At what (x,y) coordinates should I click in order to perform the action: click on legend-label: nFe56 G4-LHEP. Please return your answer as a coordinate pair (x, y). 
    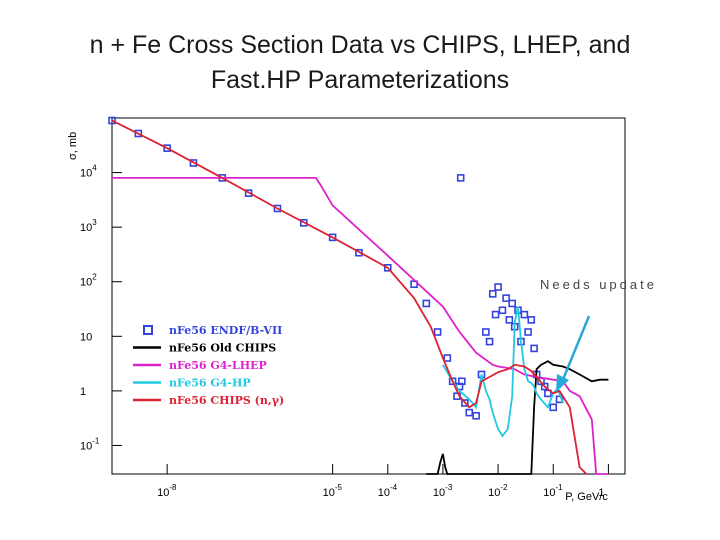
    Looking at the image, I should click on (218, 365).